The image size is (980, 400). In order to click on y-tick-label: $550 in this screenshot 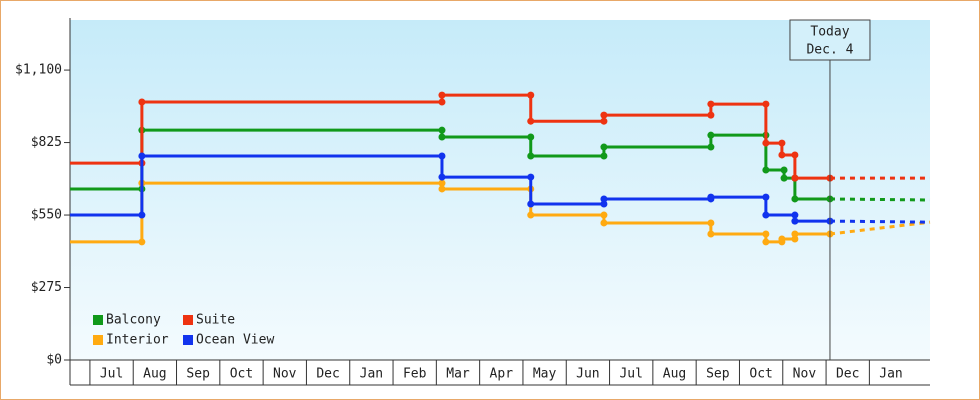, I will do `click(46, 215)`.